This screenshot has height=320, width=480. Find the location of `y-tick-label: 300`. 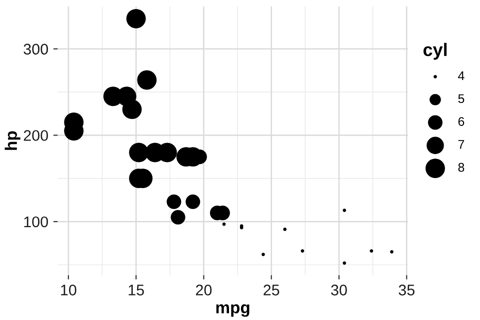

y-tick-label: 300 is located at coordinates (36, 49).